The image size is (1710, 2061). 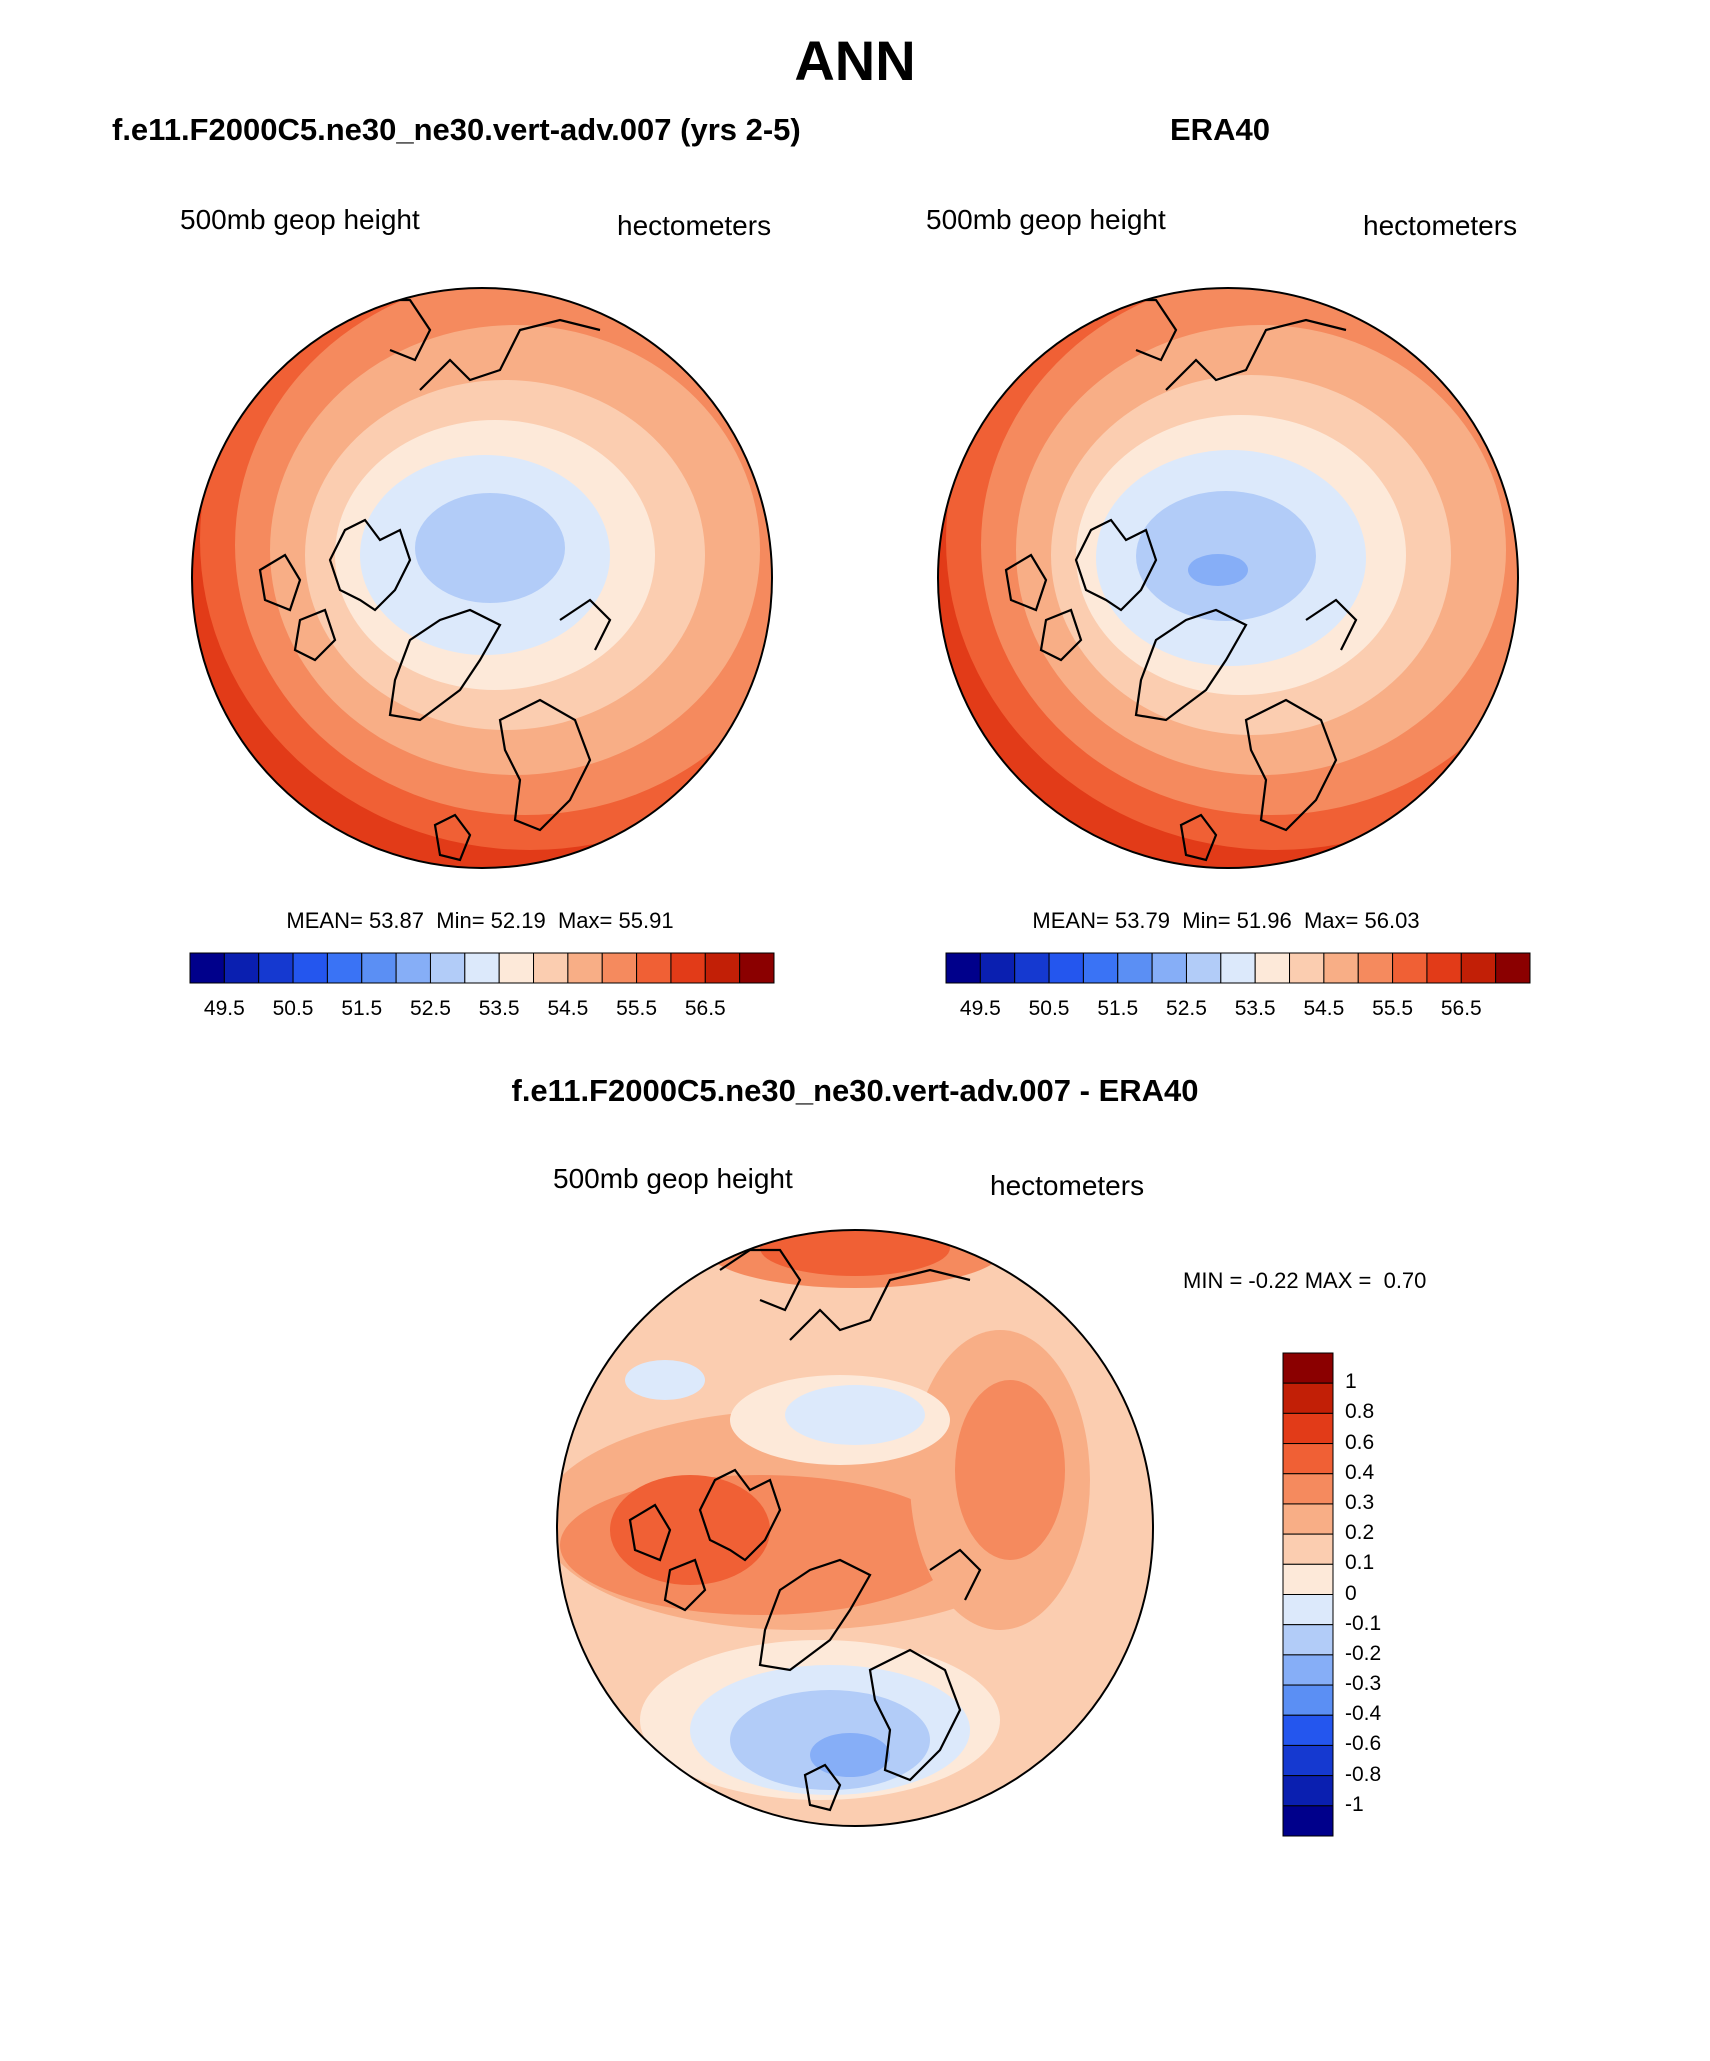 I want to click on diff-colorbar-label: 0.2, so click(x=1360, y=1533).